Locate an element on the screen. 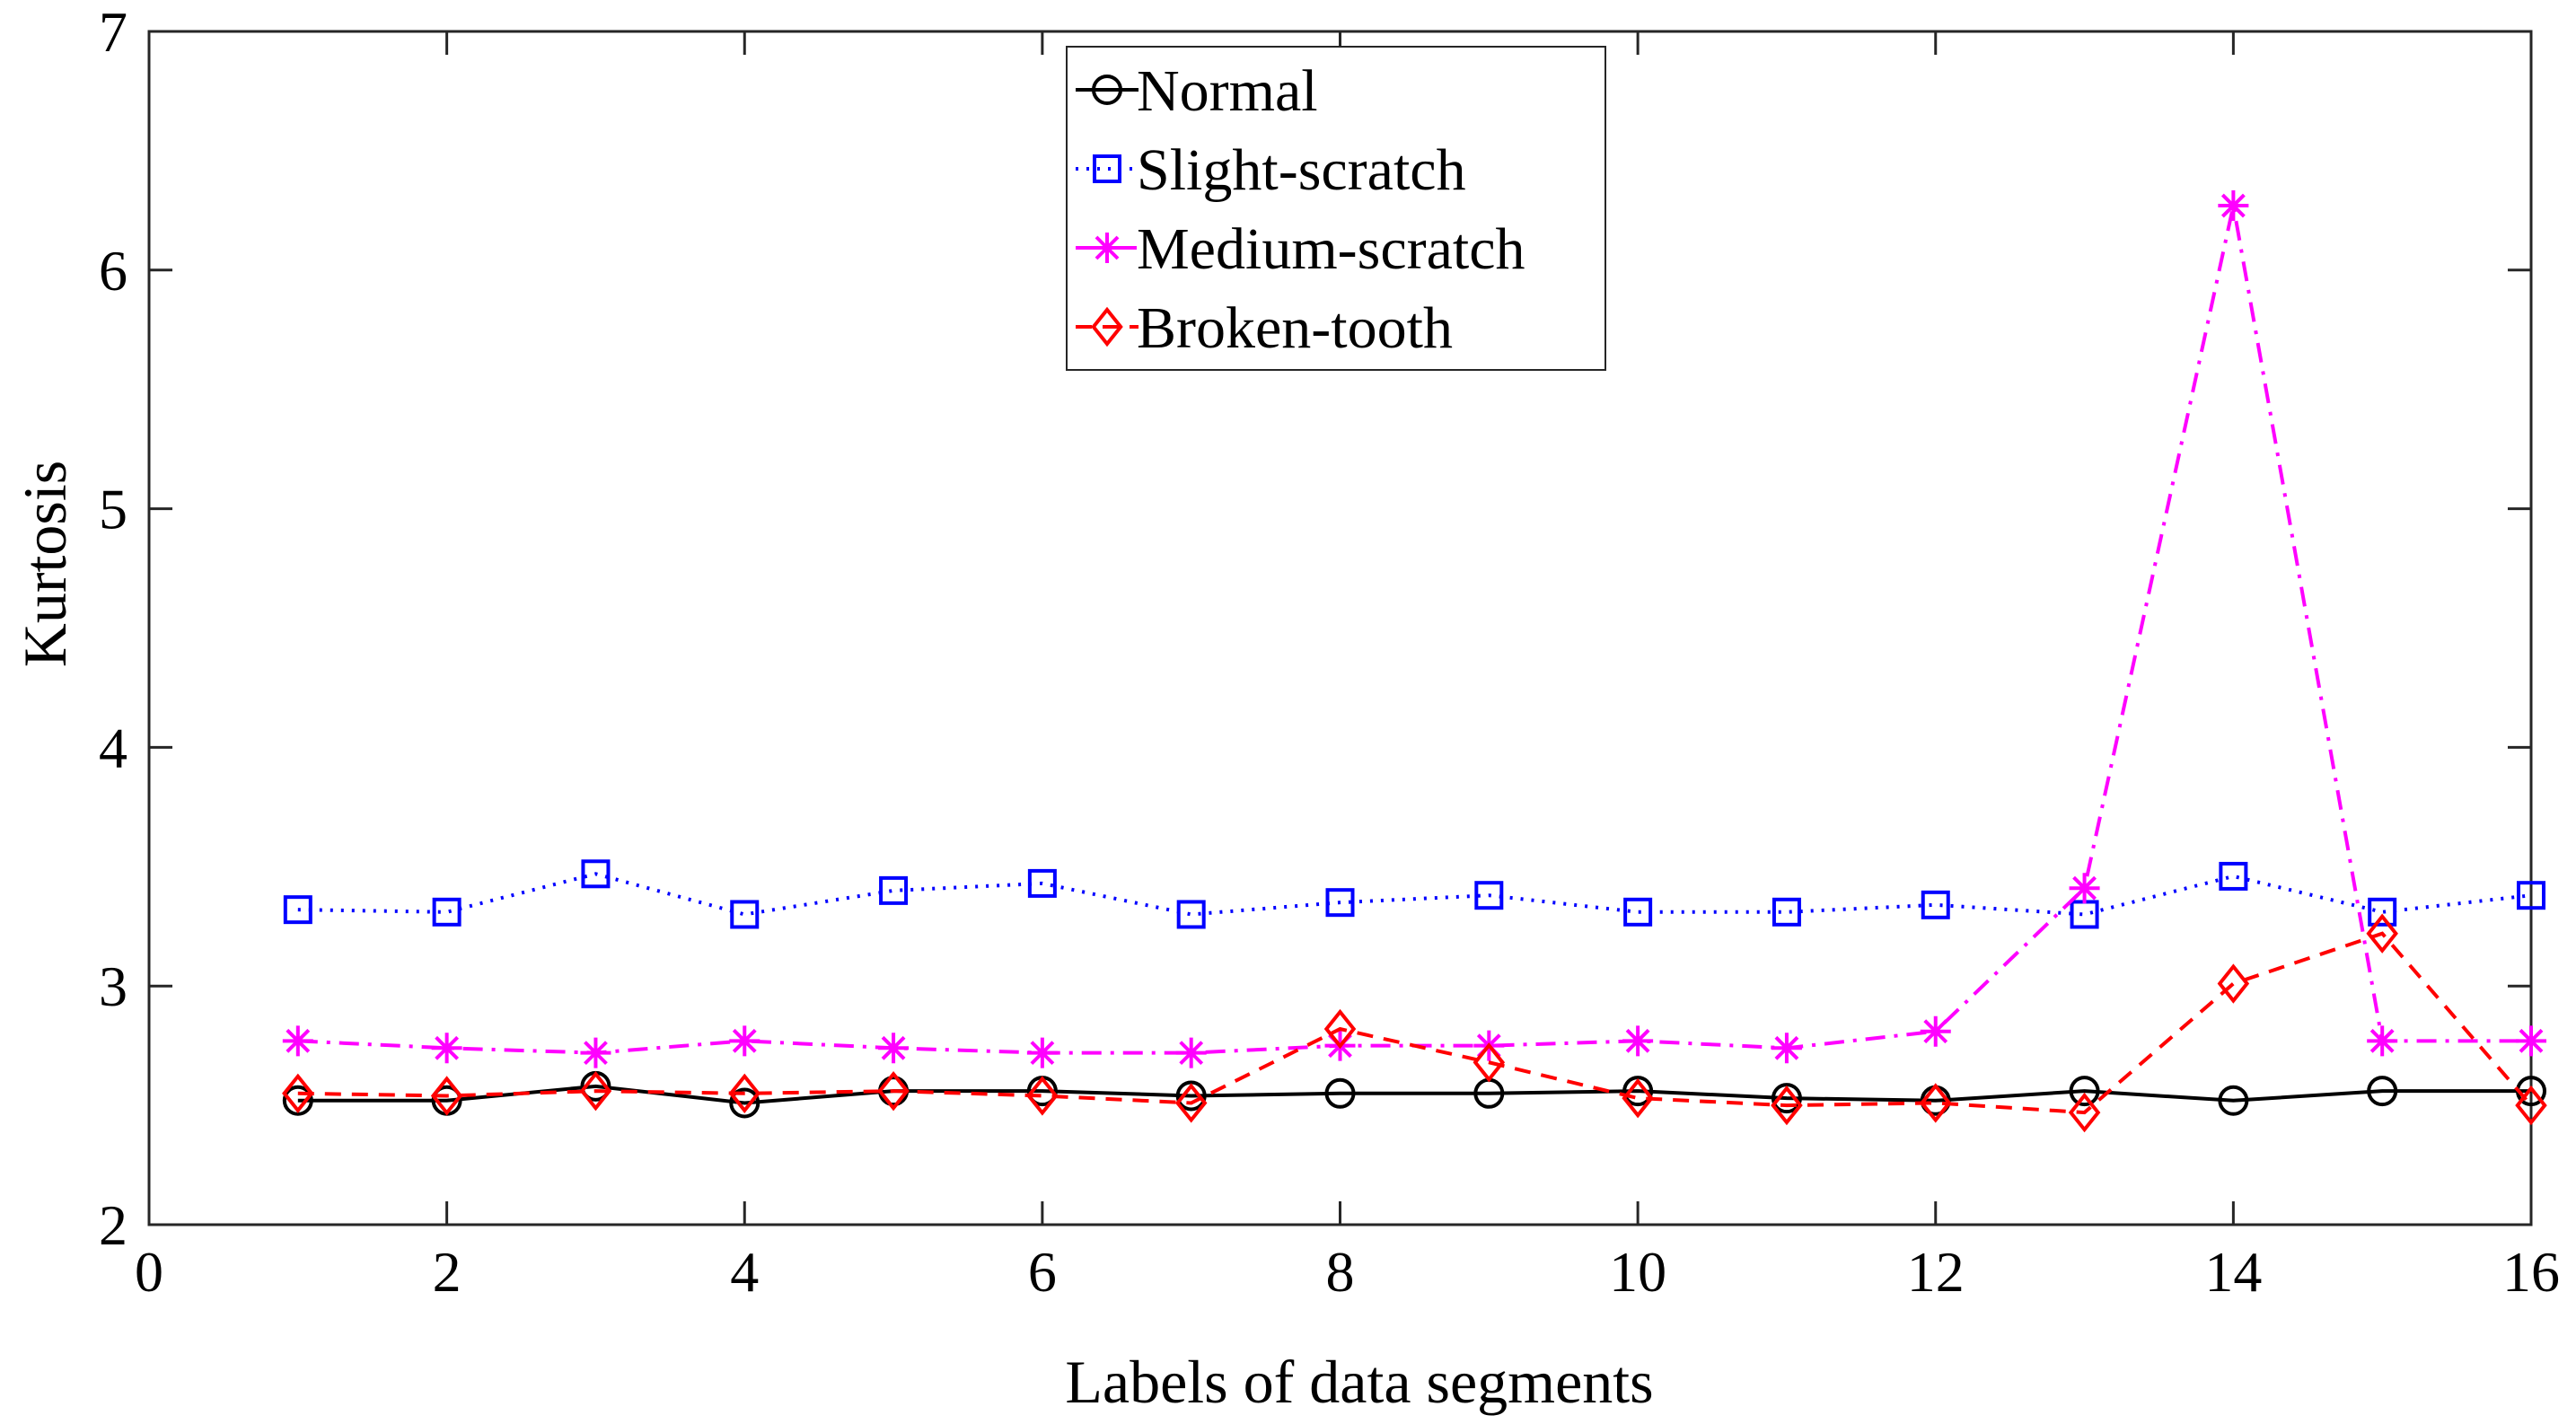 This screenshot has width=2576, height=1424. legend-item-normal: Normal is located at coordinates (1197, 91).